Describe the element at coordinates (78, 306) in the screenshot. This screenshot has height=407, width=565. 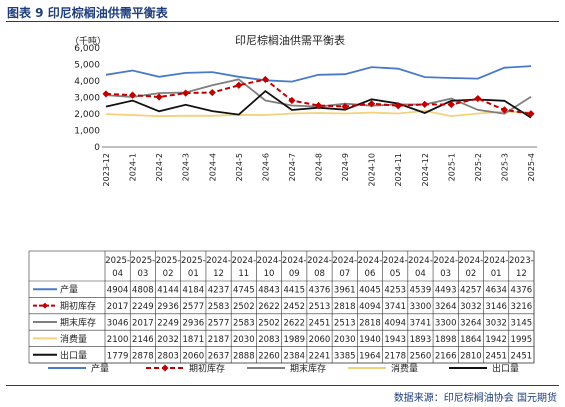
I see `table-row-label: 期初库存` at that location.